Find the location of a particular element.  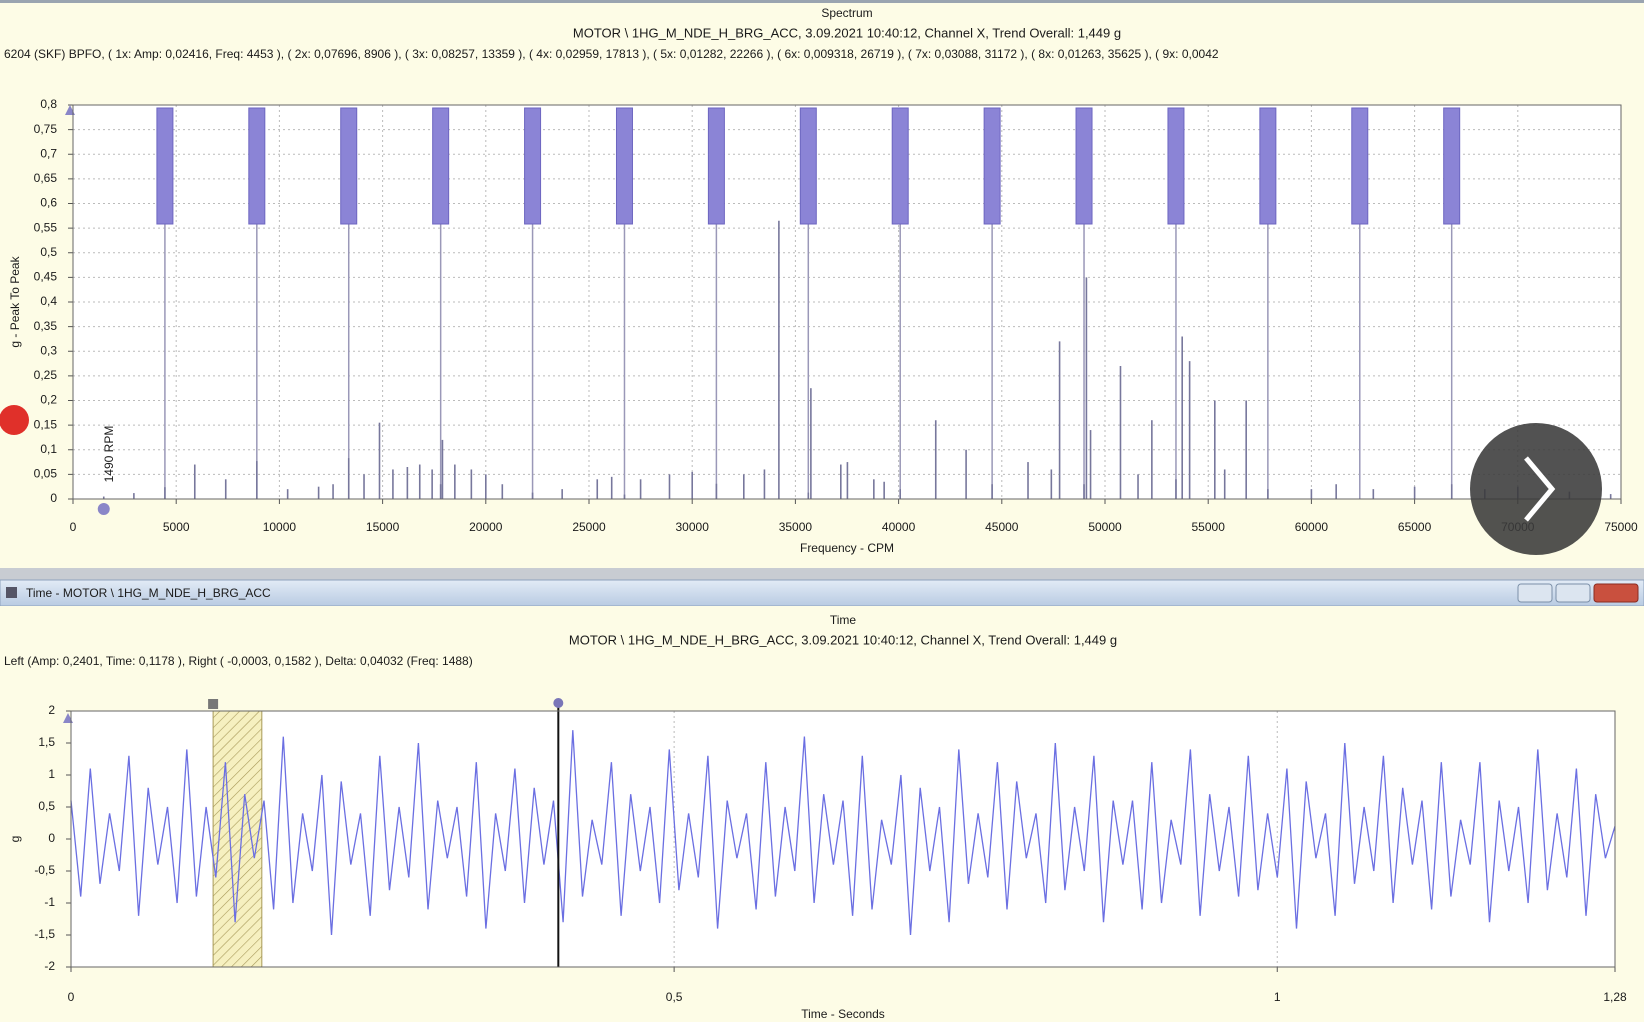

cursor-band is located at coordinates (237, 839).